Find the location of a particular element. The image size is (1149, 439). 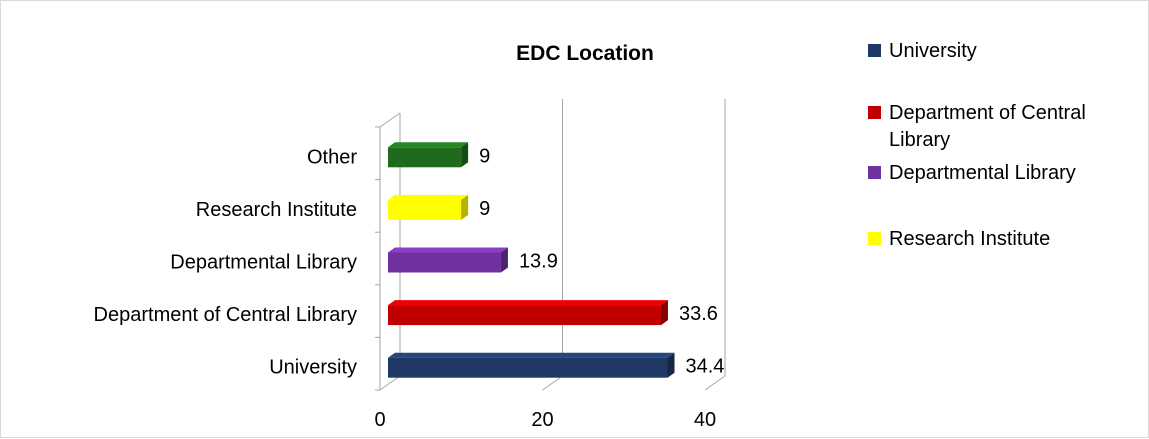

category-label: Other is located at coordinates (332, 157).